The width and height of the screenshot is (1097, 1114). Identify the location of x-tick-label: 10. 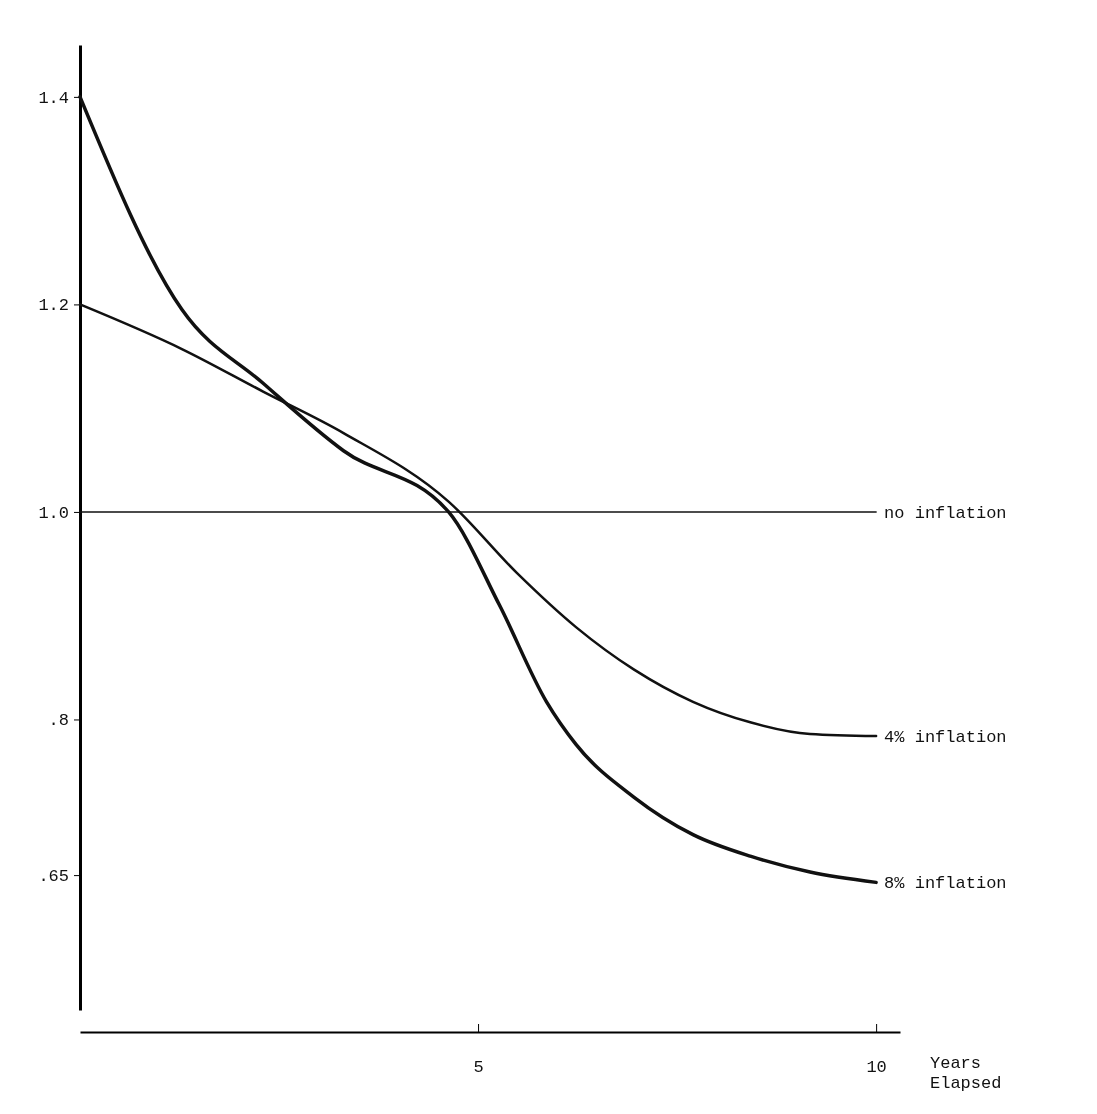
(876, 1068).